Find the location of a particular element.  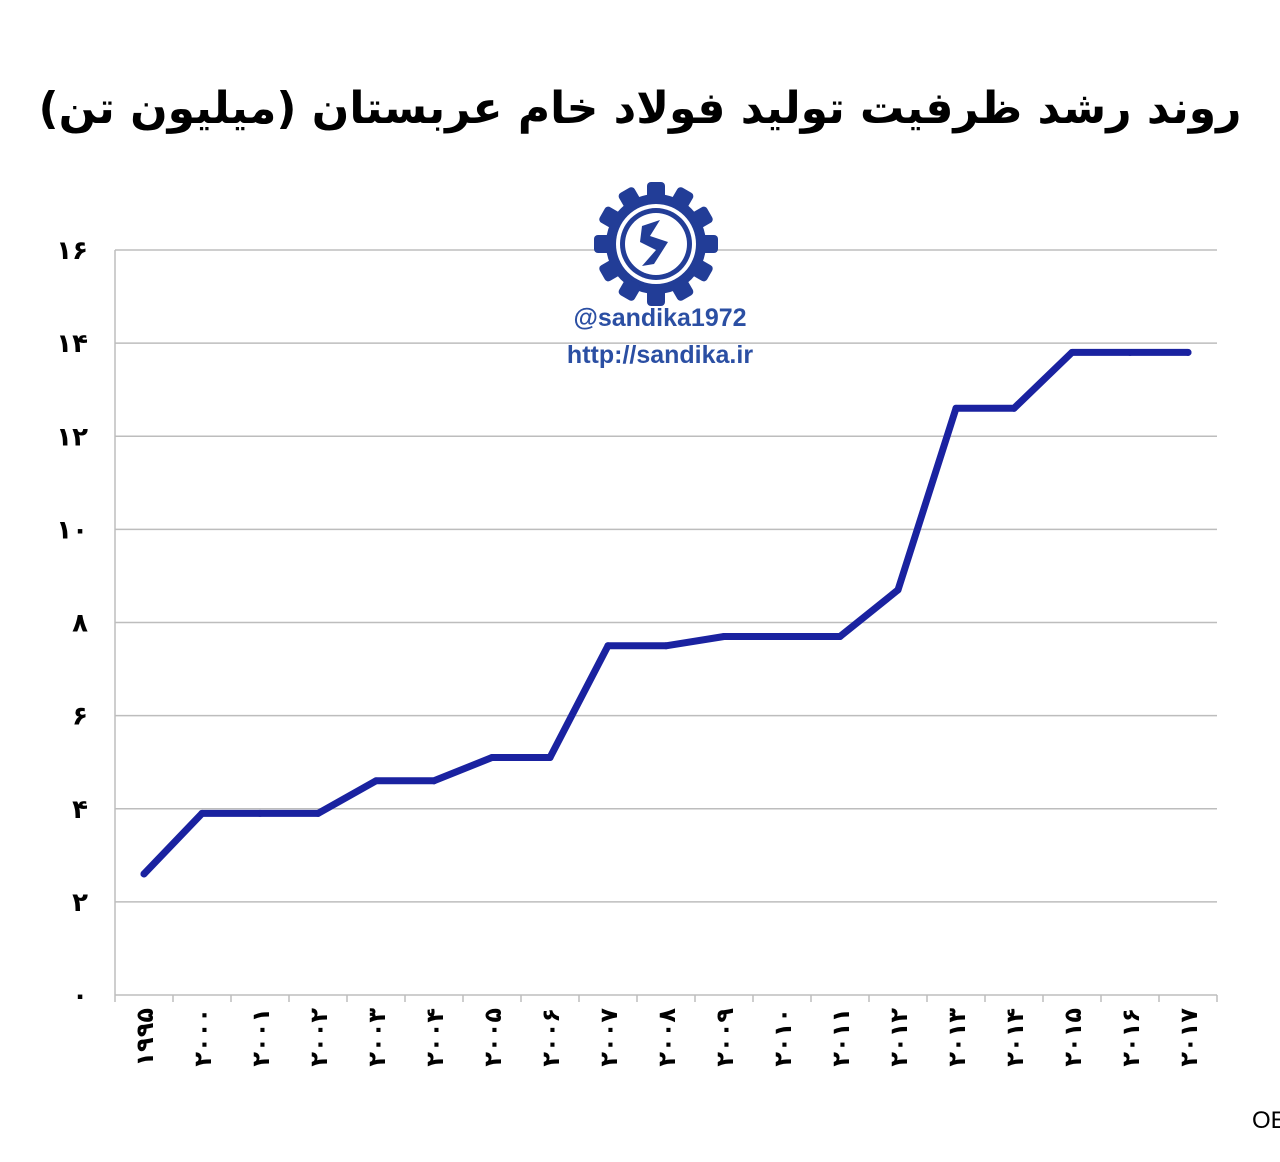

sandika-gear-logo-icon is located at coordinates (656, 244).